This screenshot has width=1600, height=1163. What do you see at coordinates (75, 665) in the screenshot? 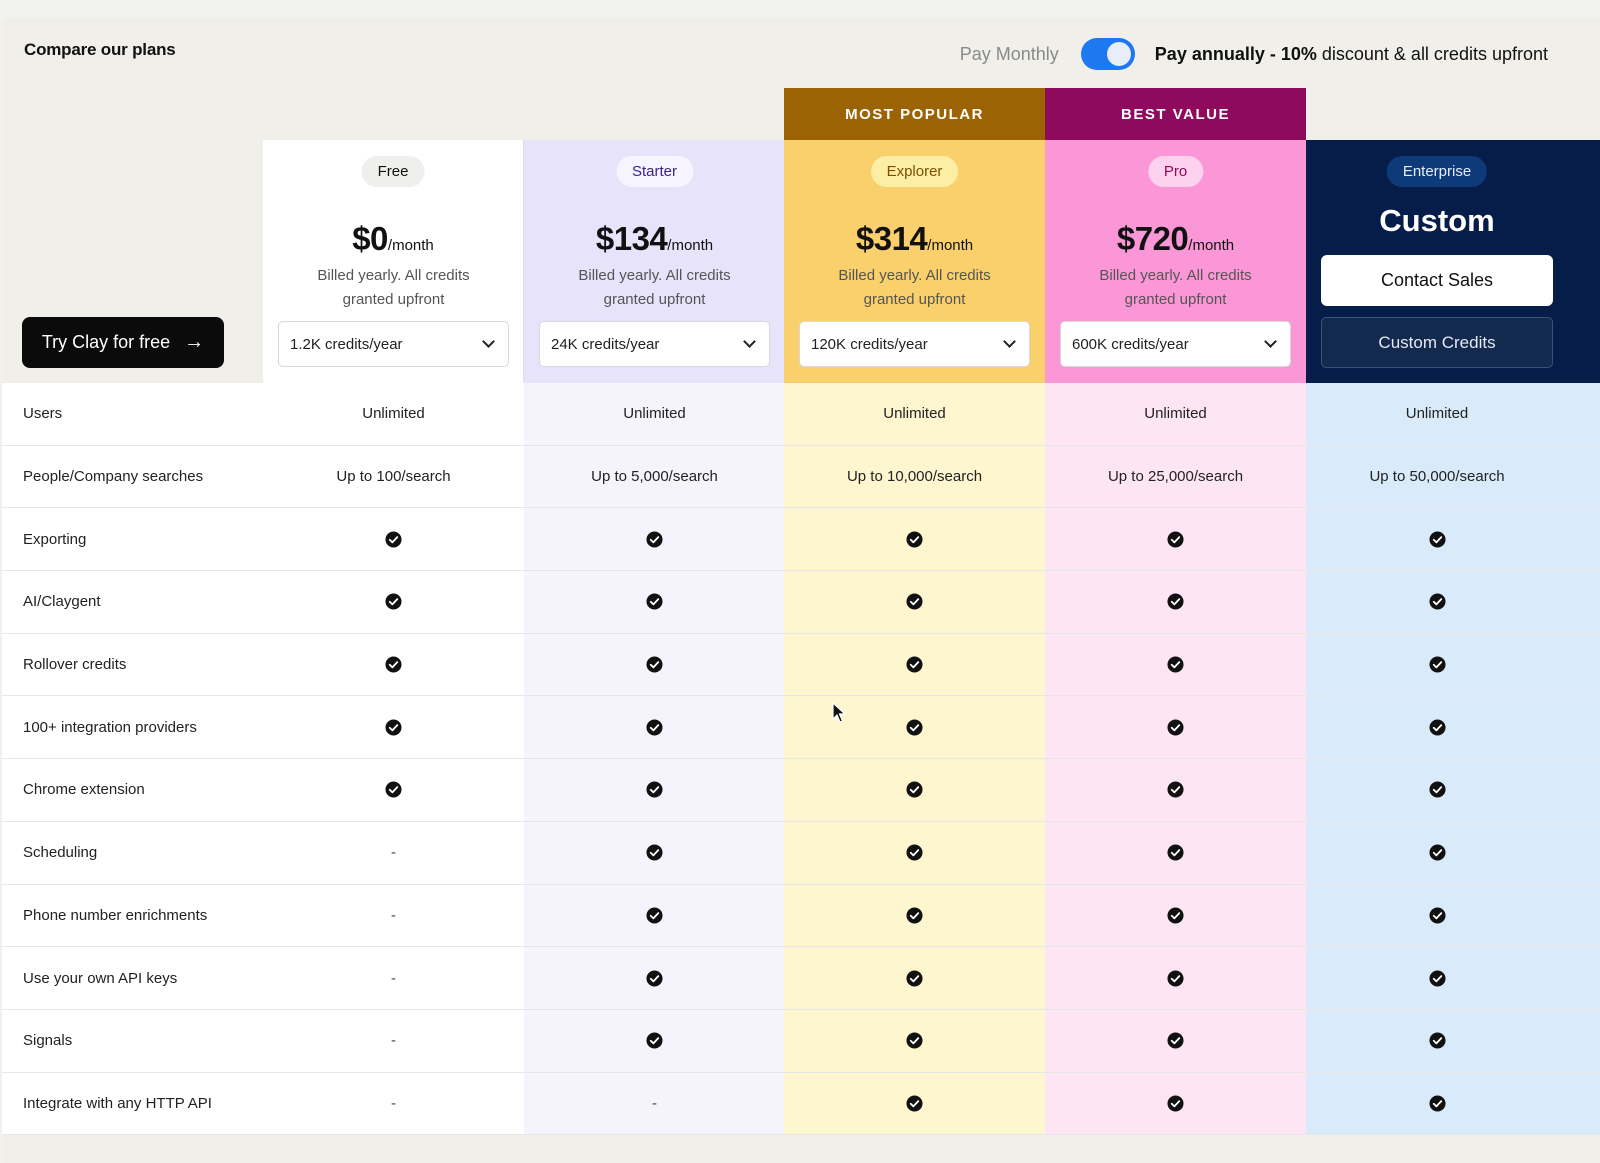
I see `feature-name: Rollover credits` at bounding box center [75, 665].